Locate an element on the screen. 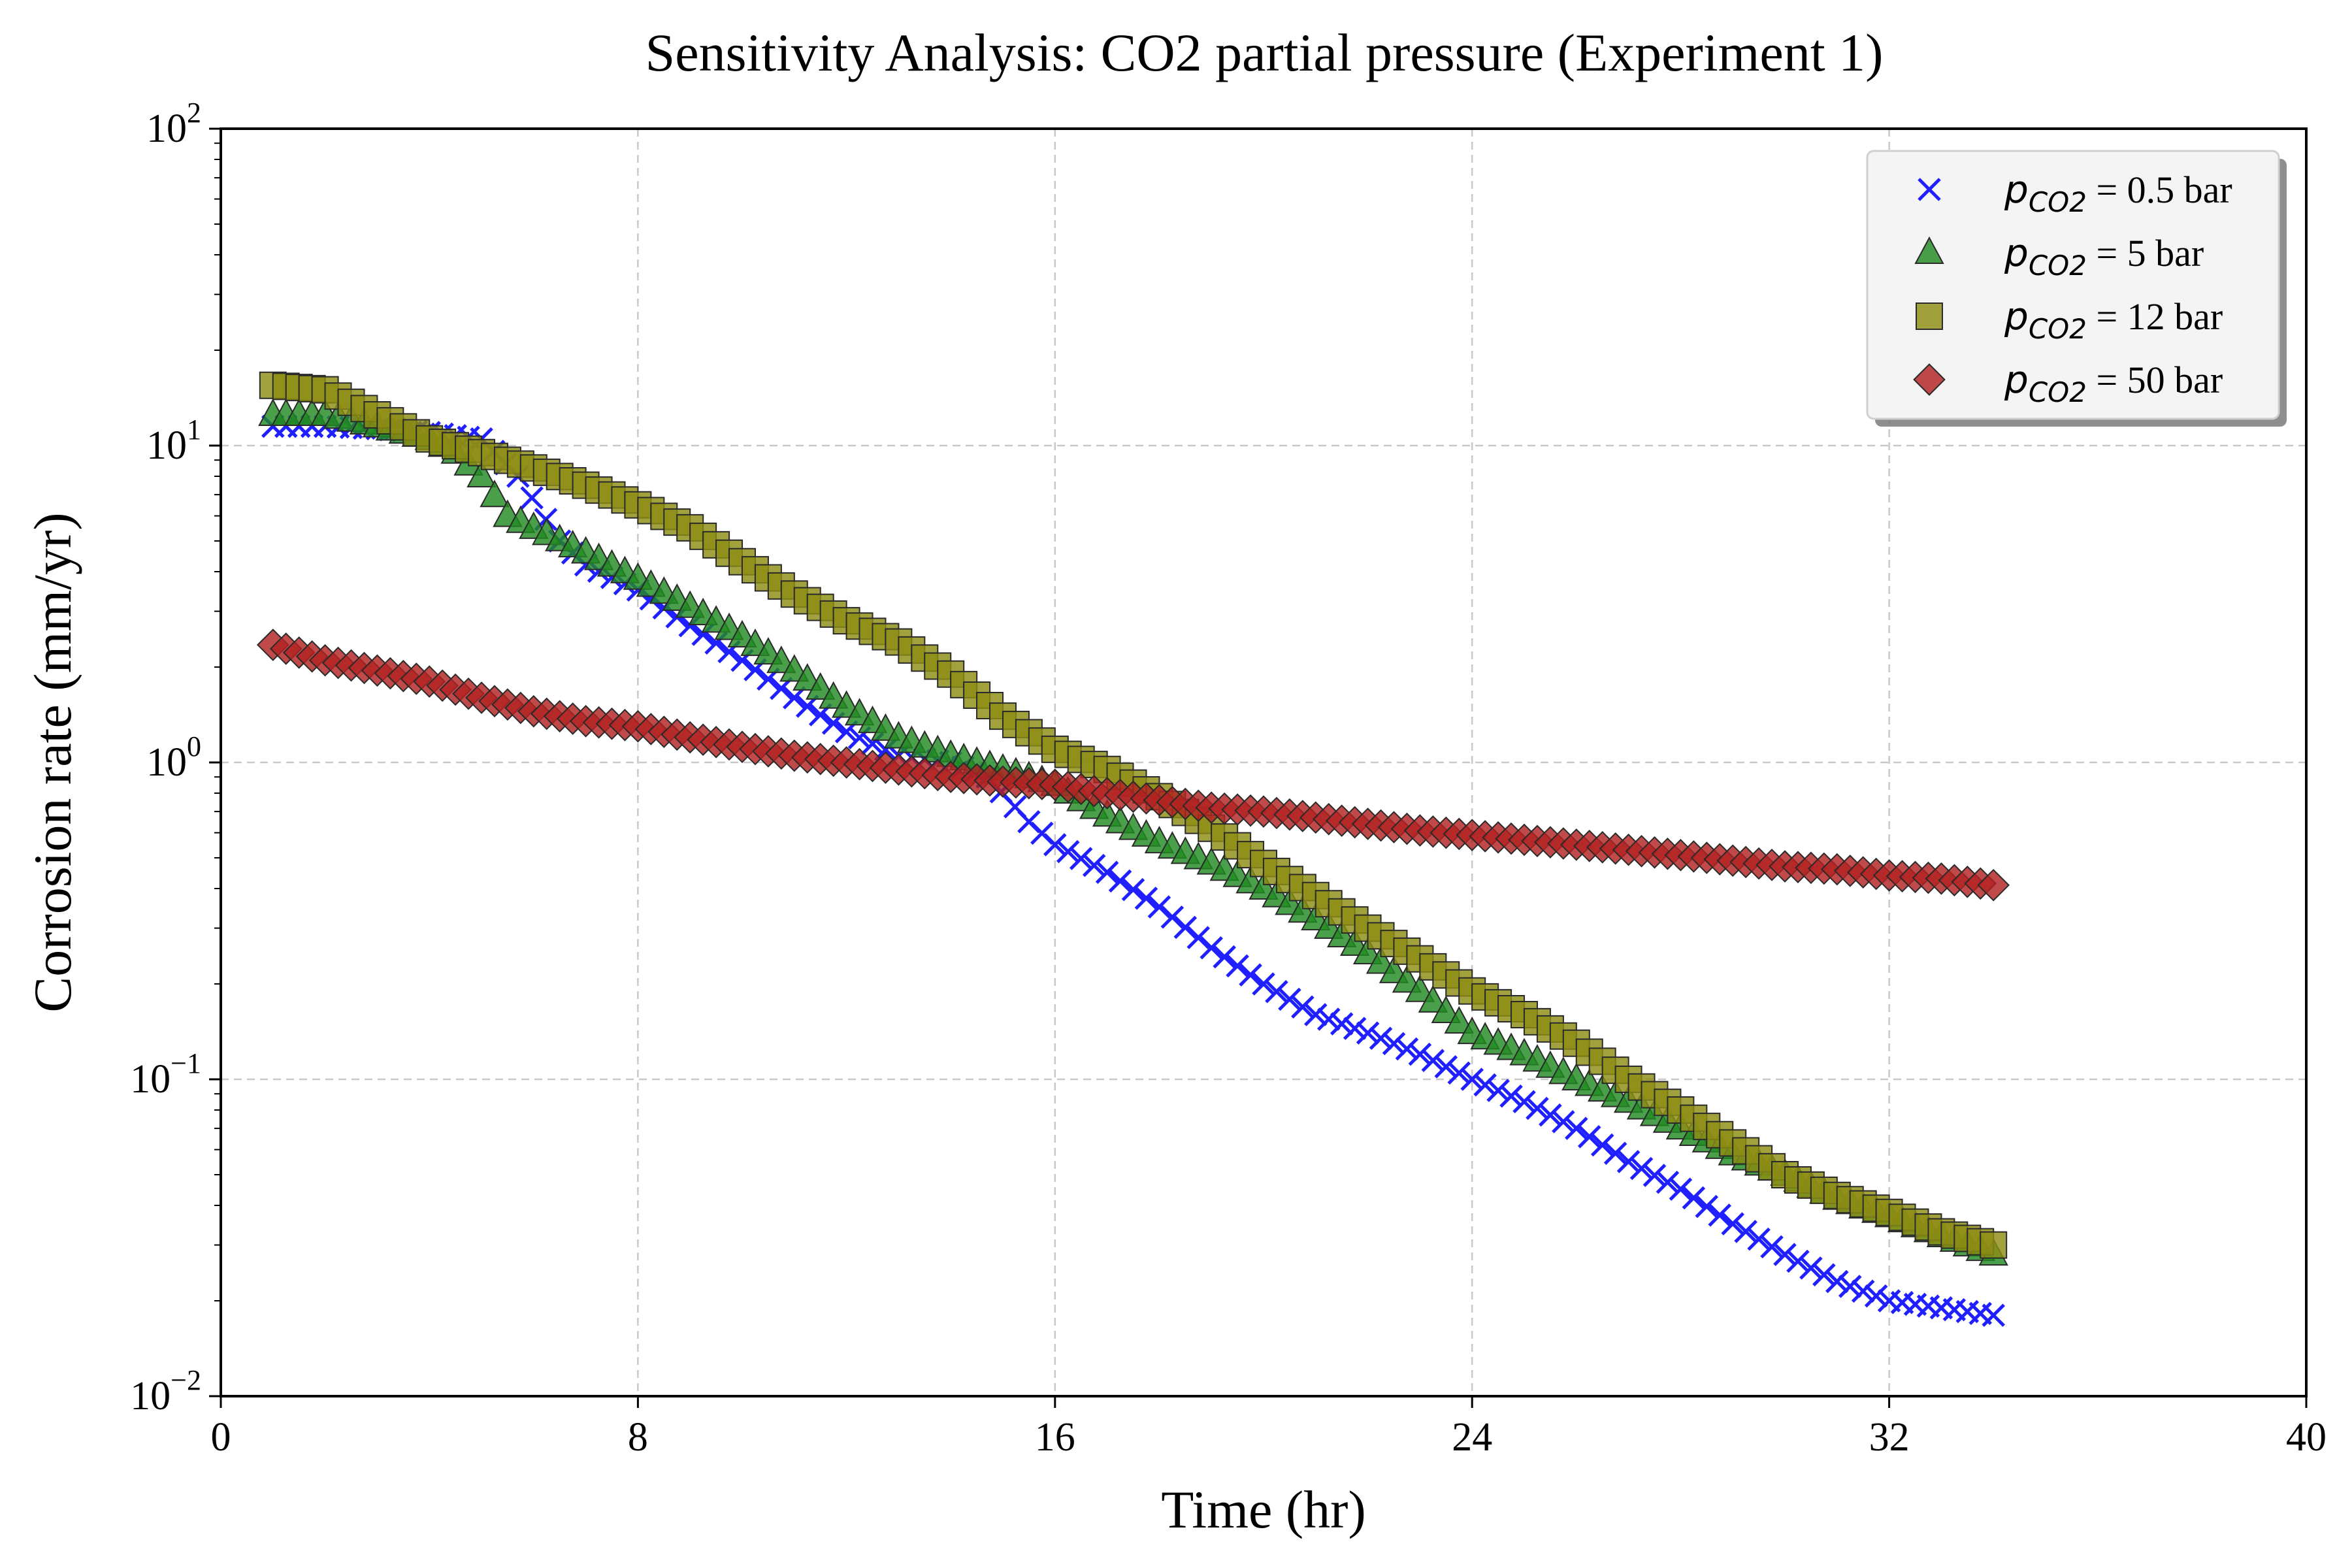 This screenshot has width=2352, height=1568. y-tick-label: 10⁻² is located at coordinates (165, 1391).